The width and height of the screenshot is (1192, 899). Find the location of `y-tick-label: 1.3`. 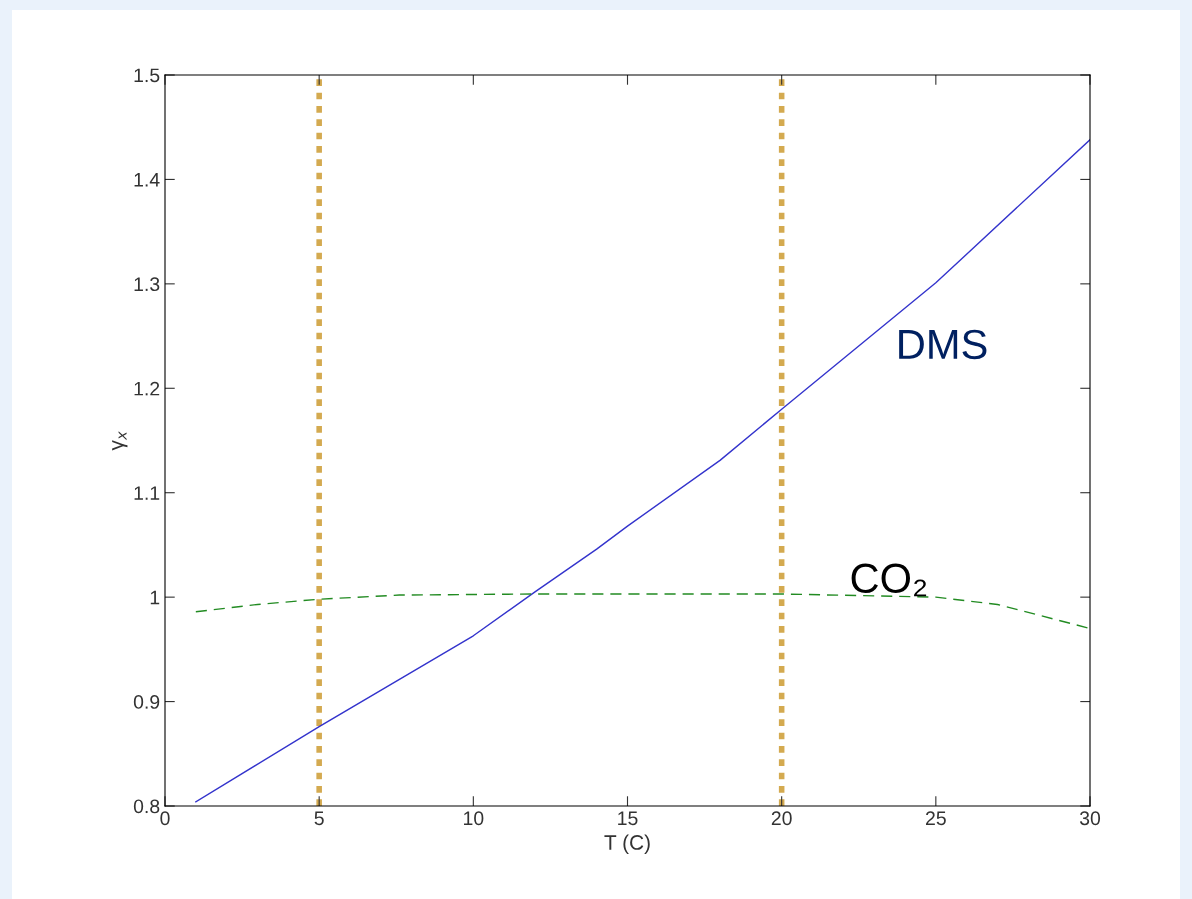

y-tick-label: 1.3 is located at coordinates (147, 284).